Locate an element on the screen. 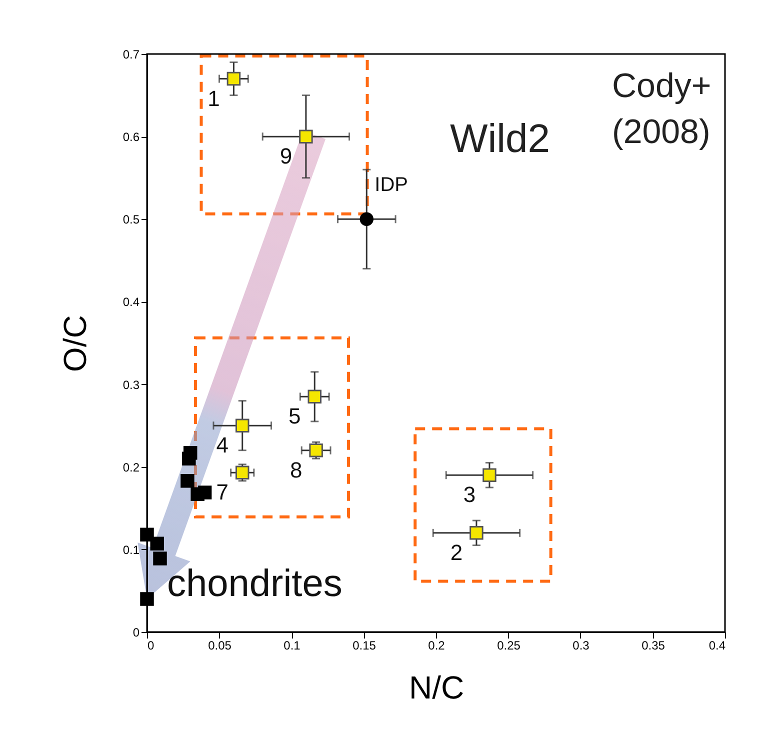  annotation: Wild2 is located at coordinates (500, 139).